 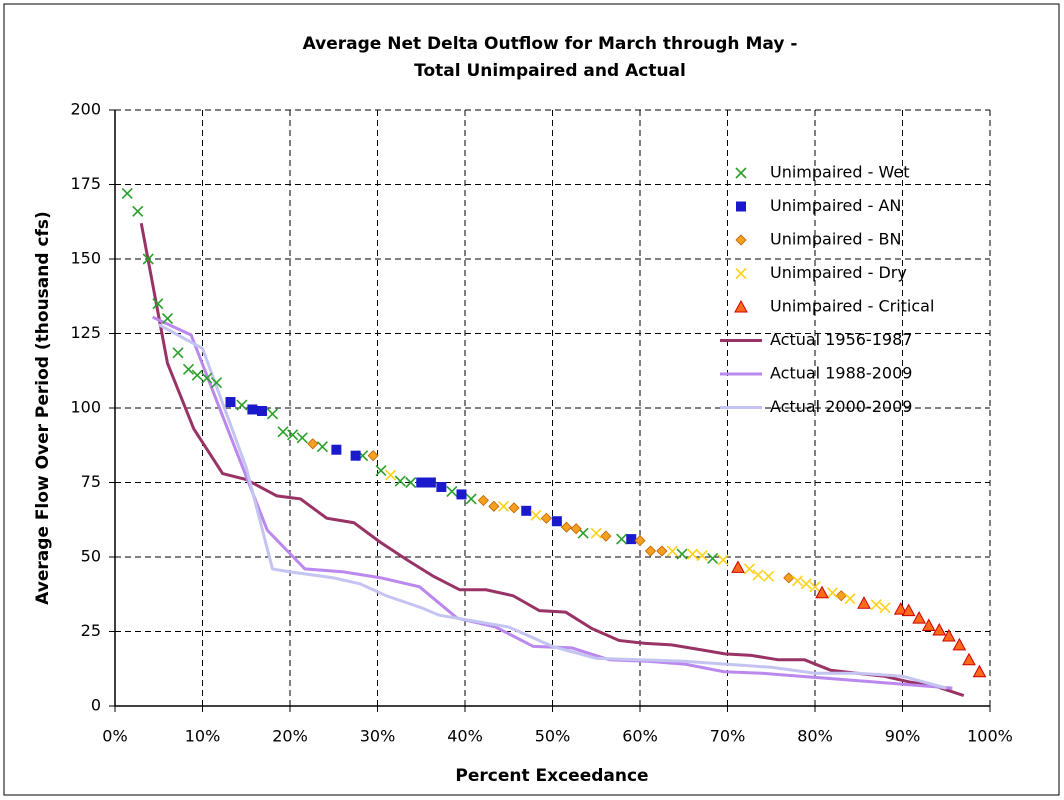 I want to click on x-tick-label: 10%, so click(x=203, y=736).